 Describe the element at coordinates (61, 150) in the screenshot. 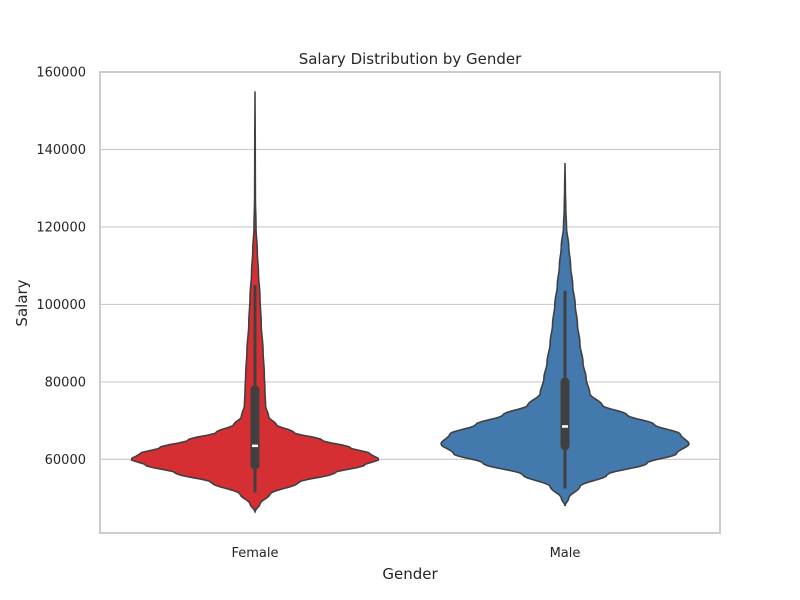

I see `y-tick-label: 140000` at that location.